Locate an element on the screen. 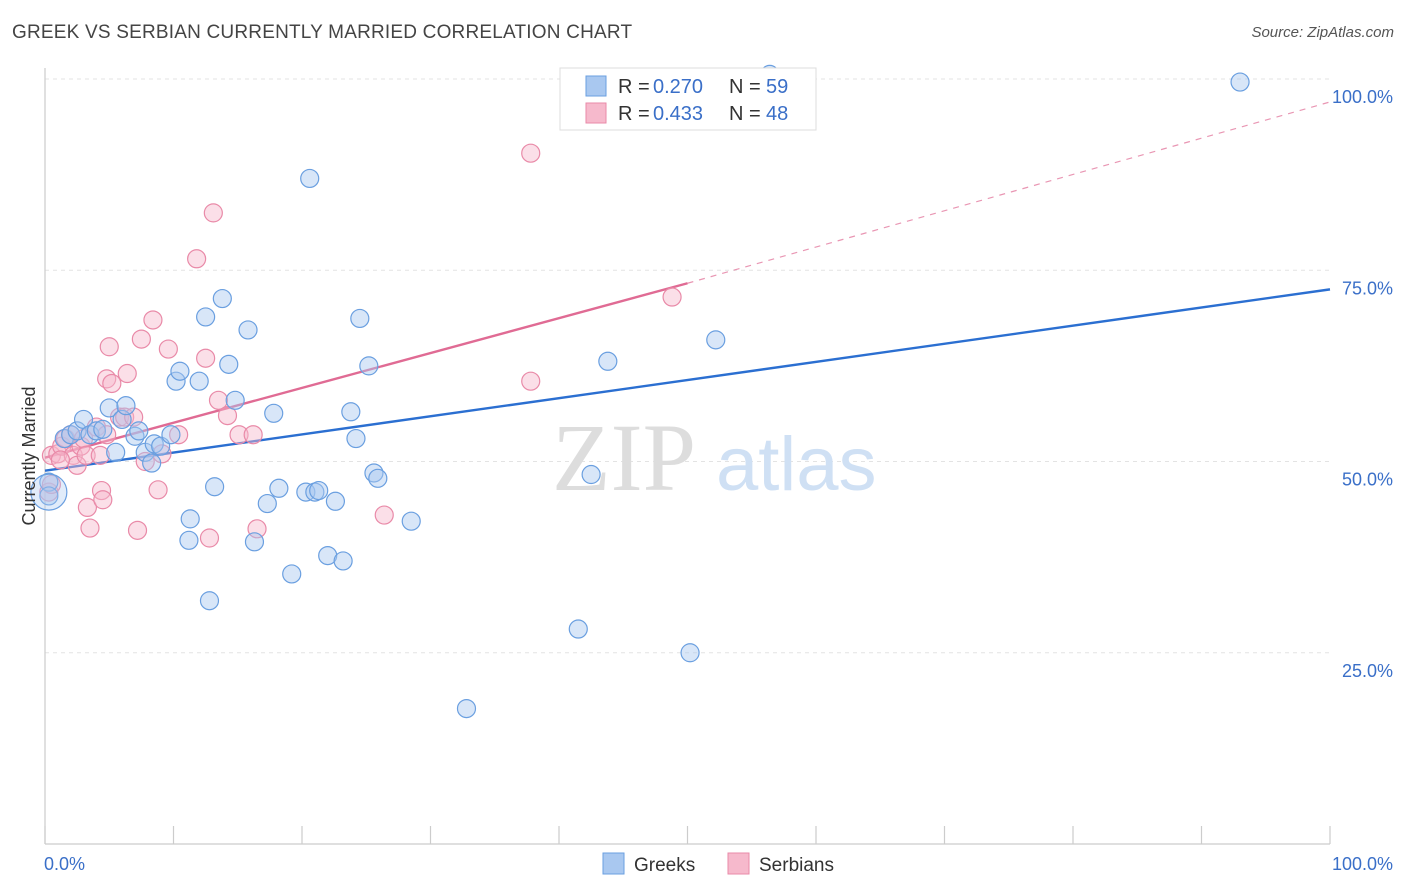  x-tick-label-max: 100.0% is located at coordinates (1362, 864).